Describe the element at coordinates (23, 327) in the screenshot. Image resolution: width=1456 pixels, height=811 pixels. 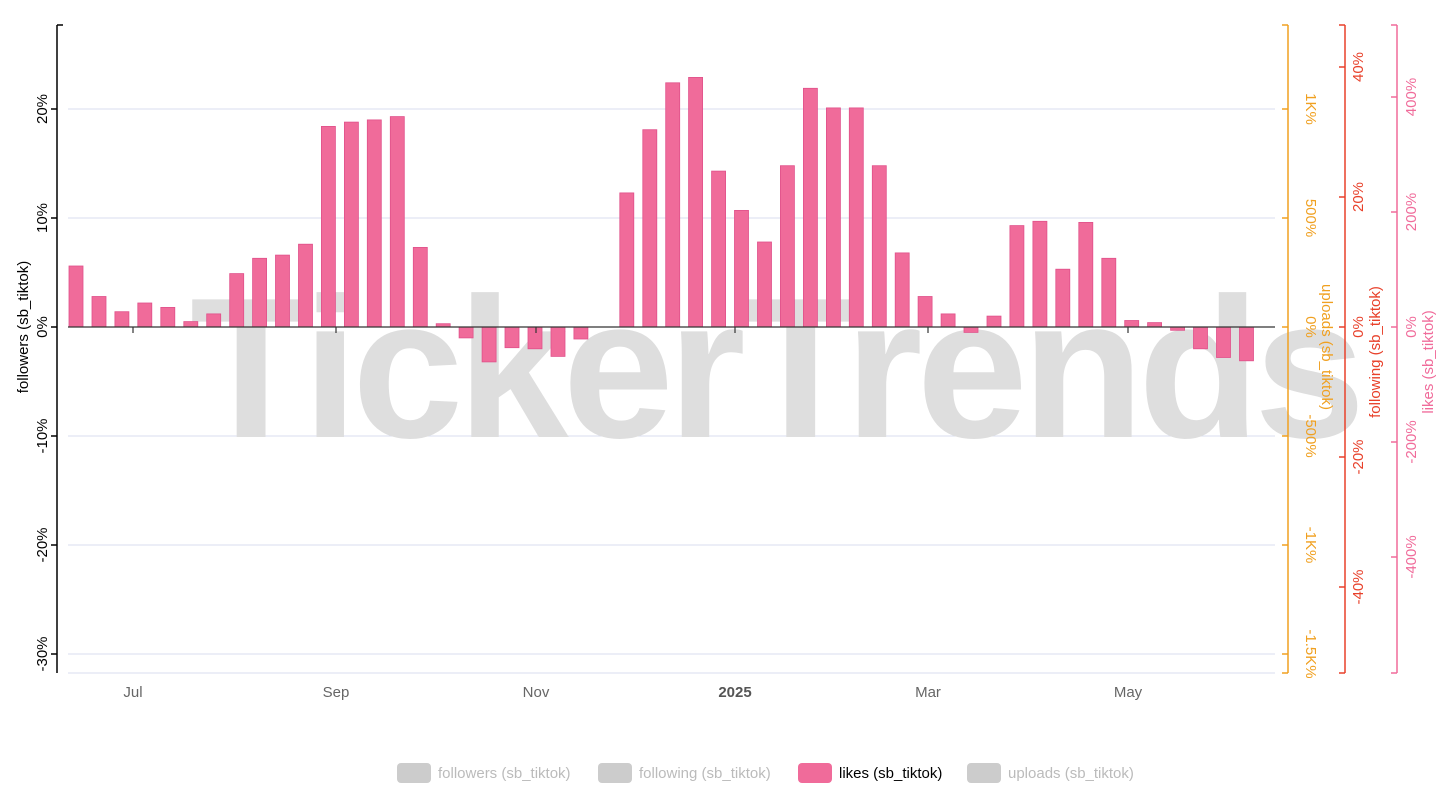
I see `axis-label-followers: followers (sb_tiktok)` at that location.